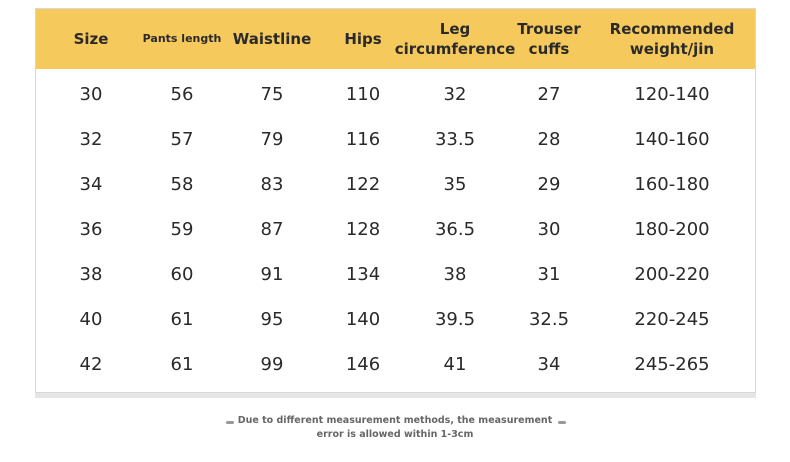  Describe the element at coordinates (182, 229) in the screenshot. I see `data-cell: 59` at that location.